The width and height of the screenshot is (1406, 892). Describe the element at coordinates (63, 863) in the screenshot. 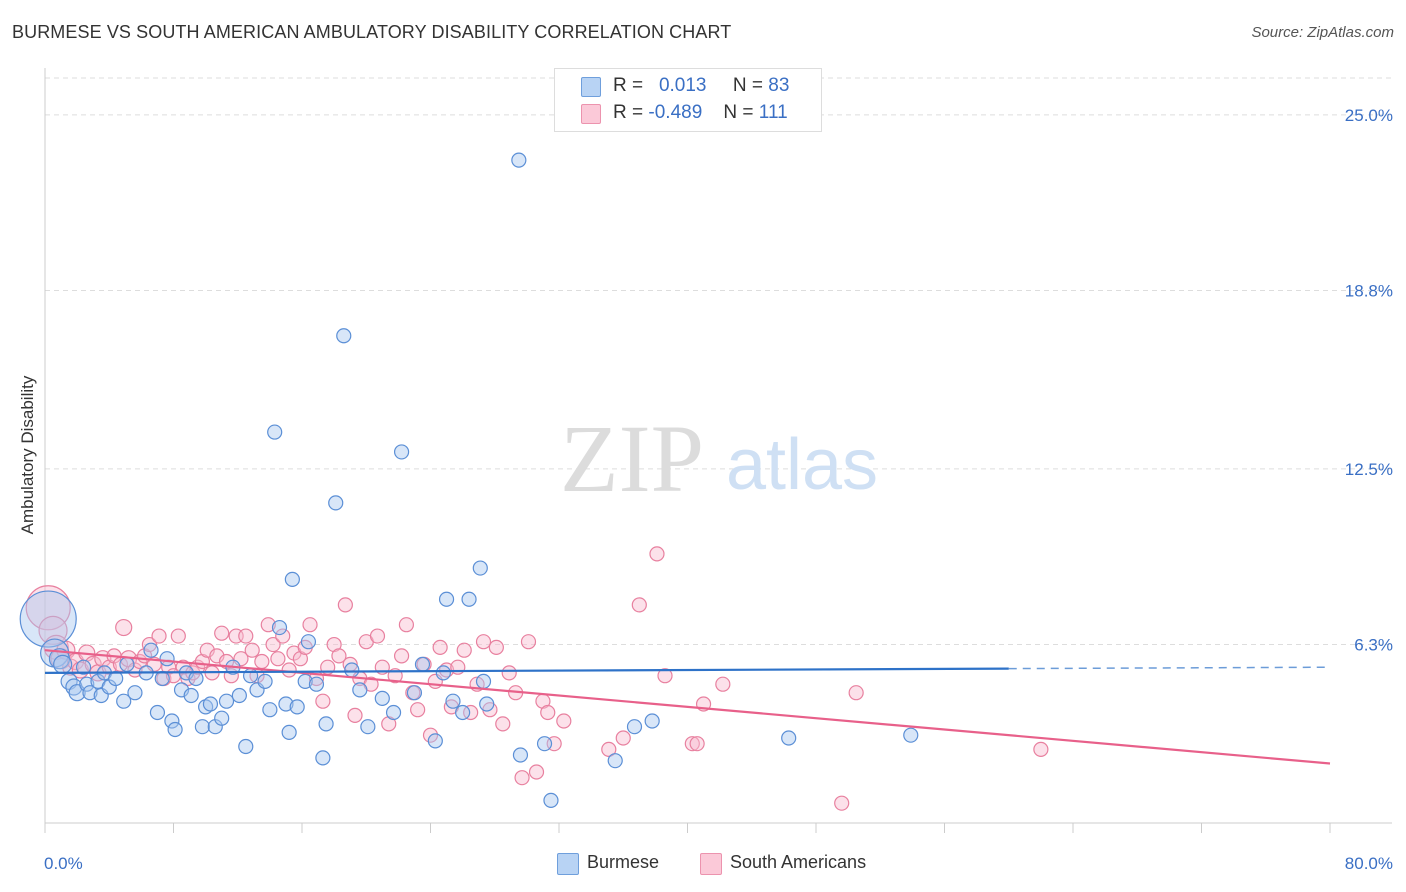

I see `x-tick-label: 0.0%` at that location.